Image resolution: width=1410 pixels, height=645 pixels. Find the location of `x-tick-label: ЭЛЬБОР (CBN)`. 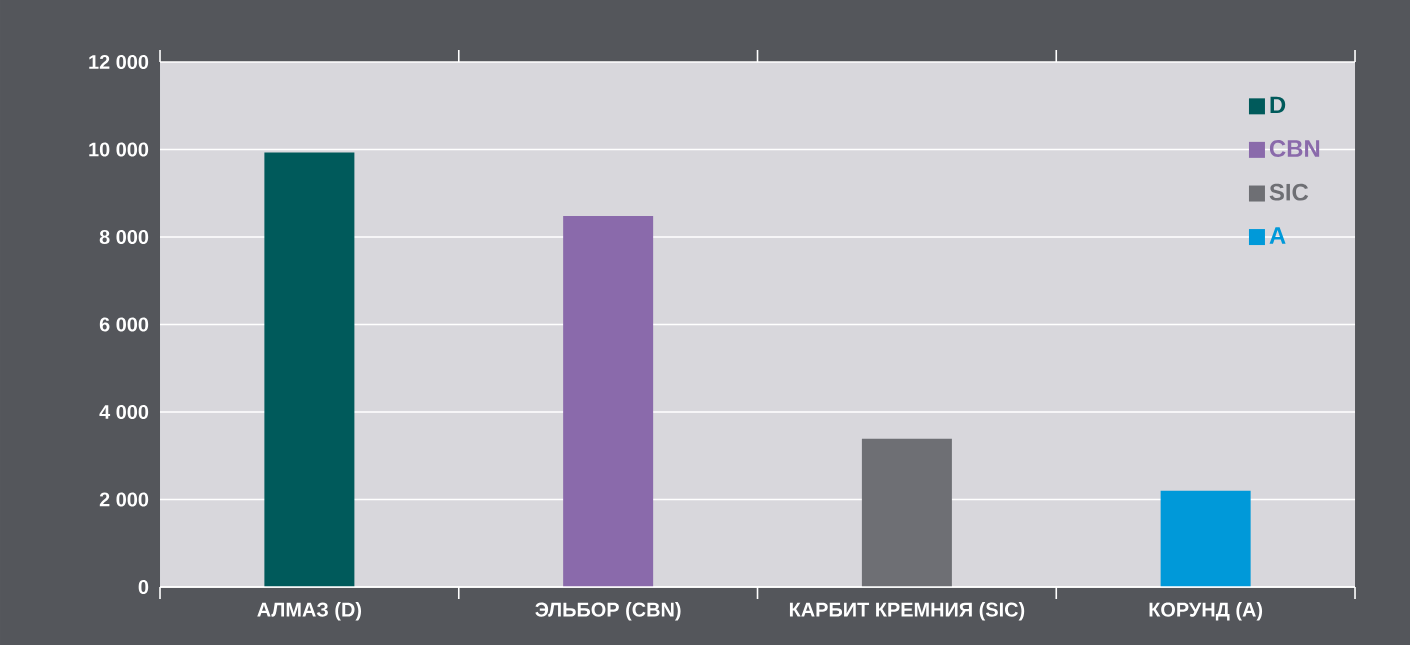

x-tick-label: ЭЛЬБОР (CBN) is located at coordinates (608, 611).